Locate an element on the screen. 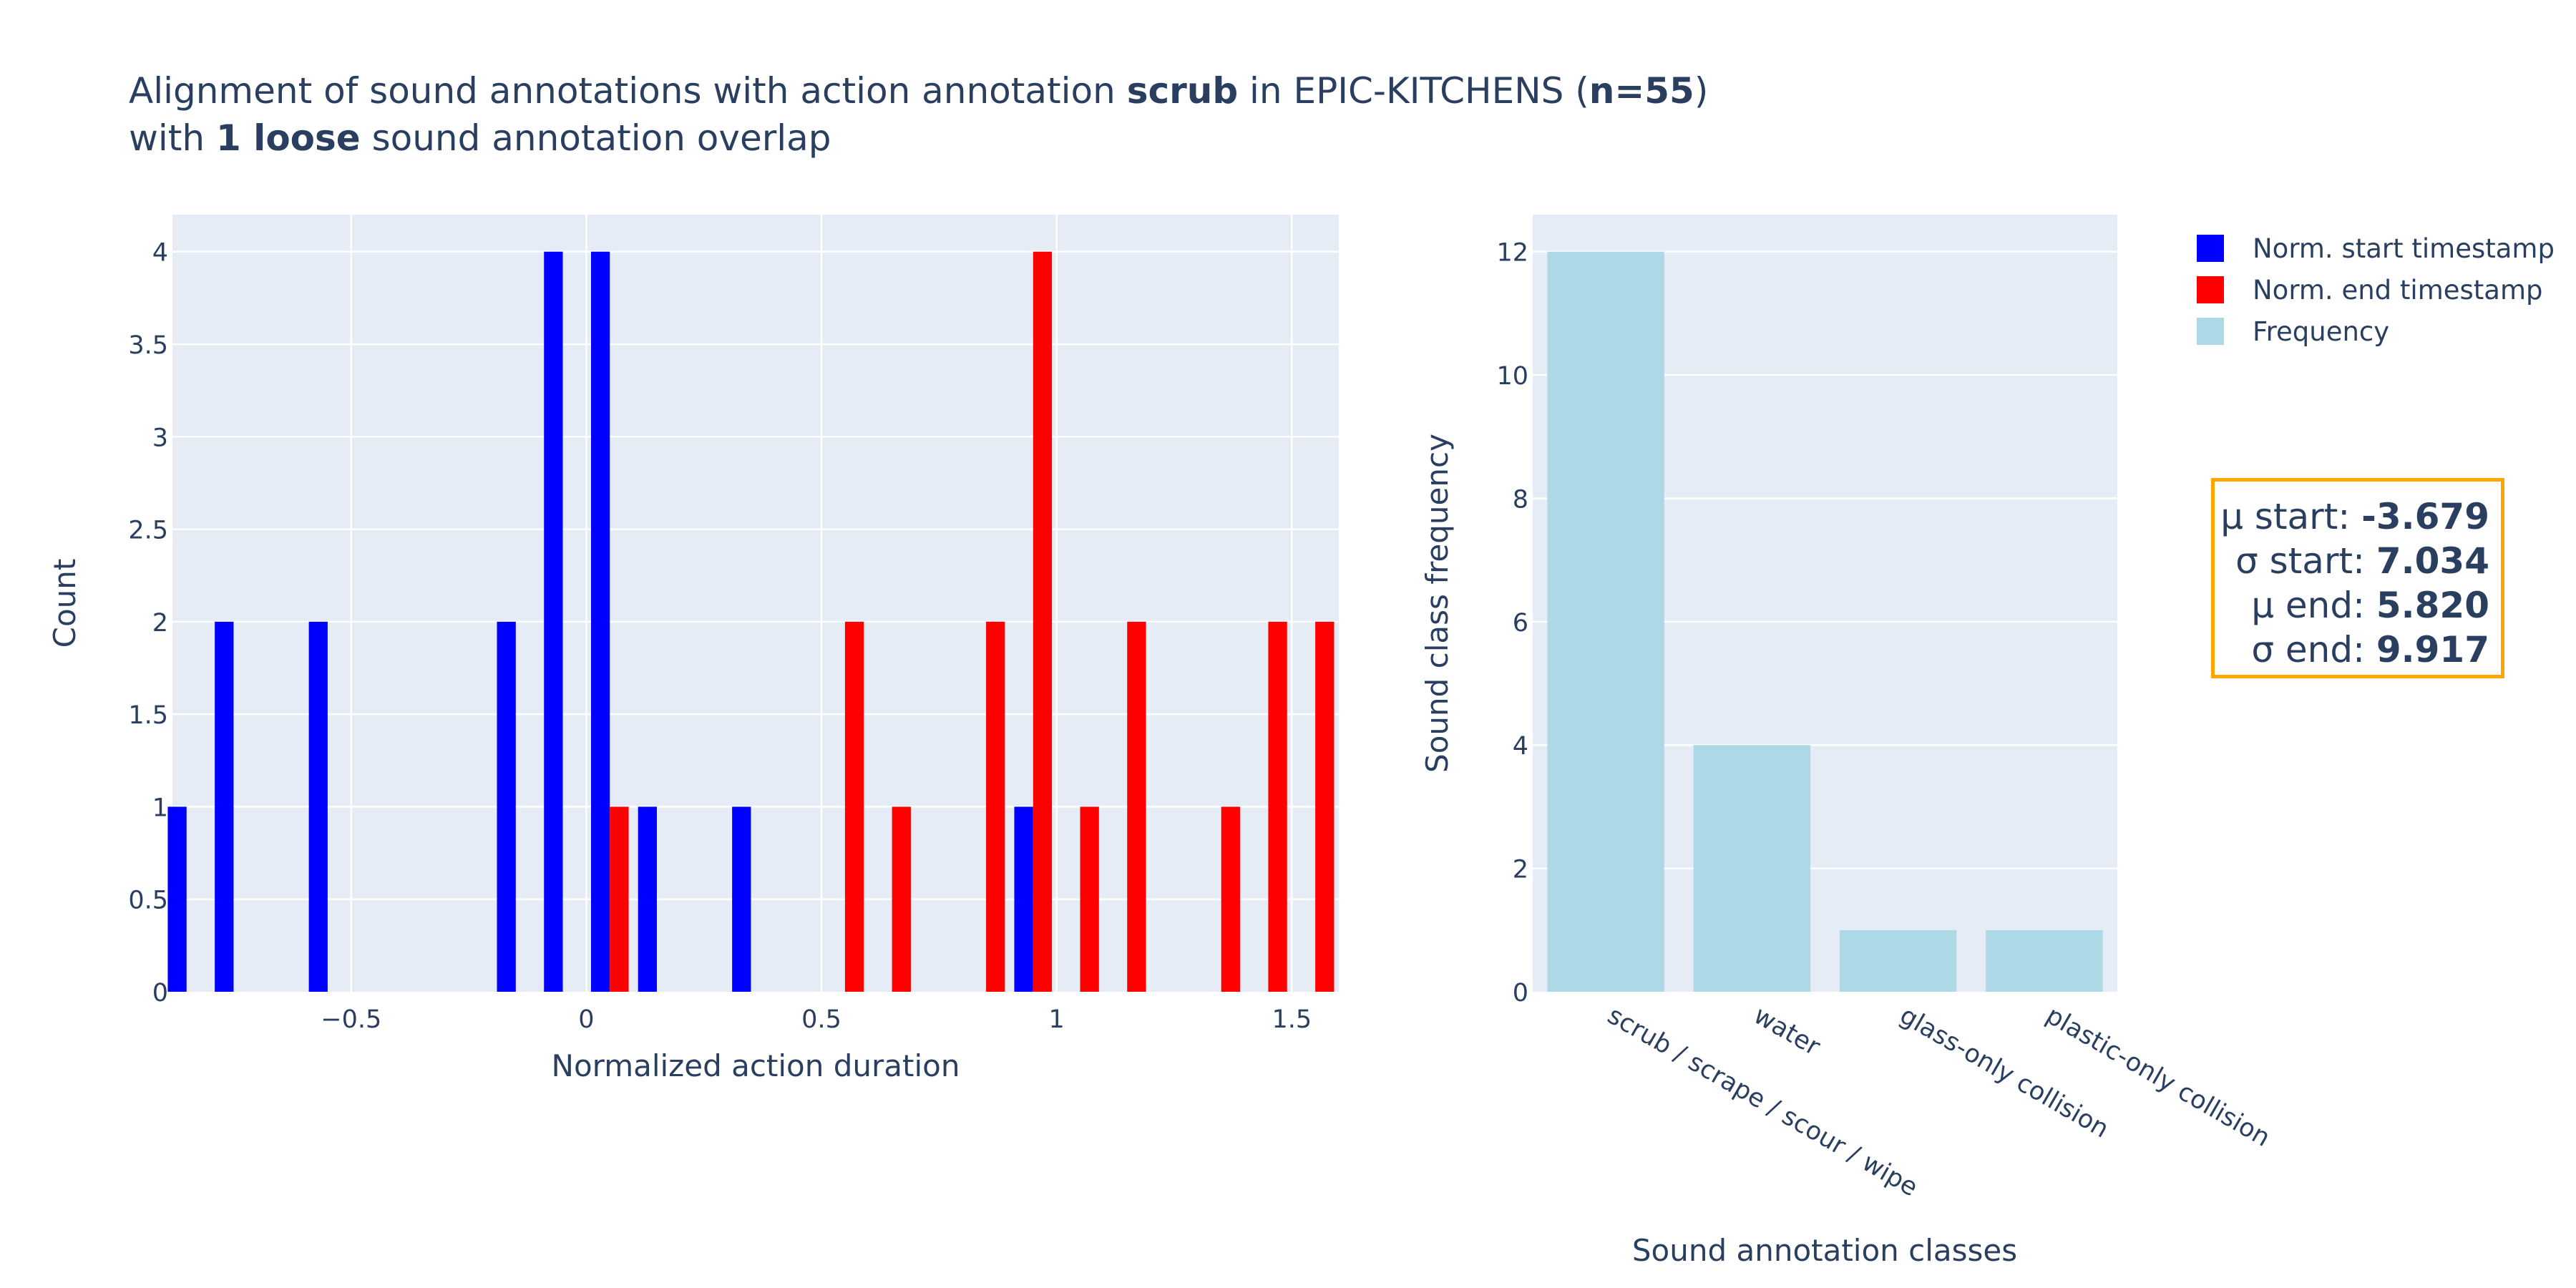  stat-sigma-end: σ end: 9.917 is located at coordinates (2352, 650).